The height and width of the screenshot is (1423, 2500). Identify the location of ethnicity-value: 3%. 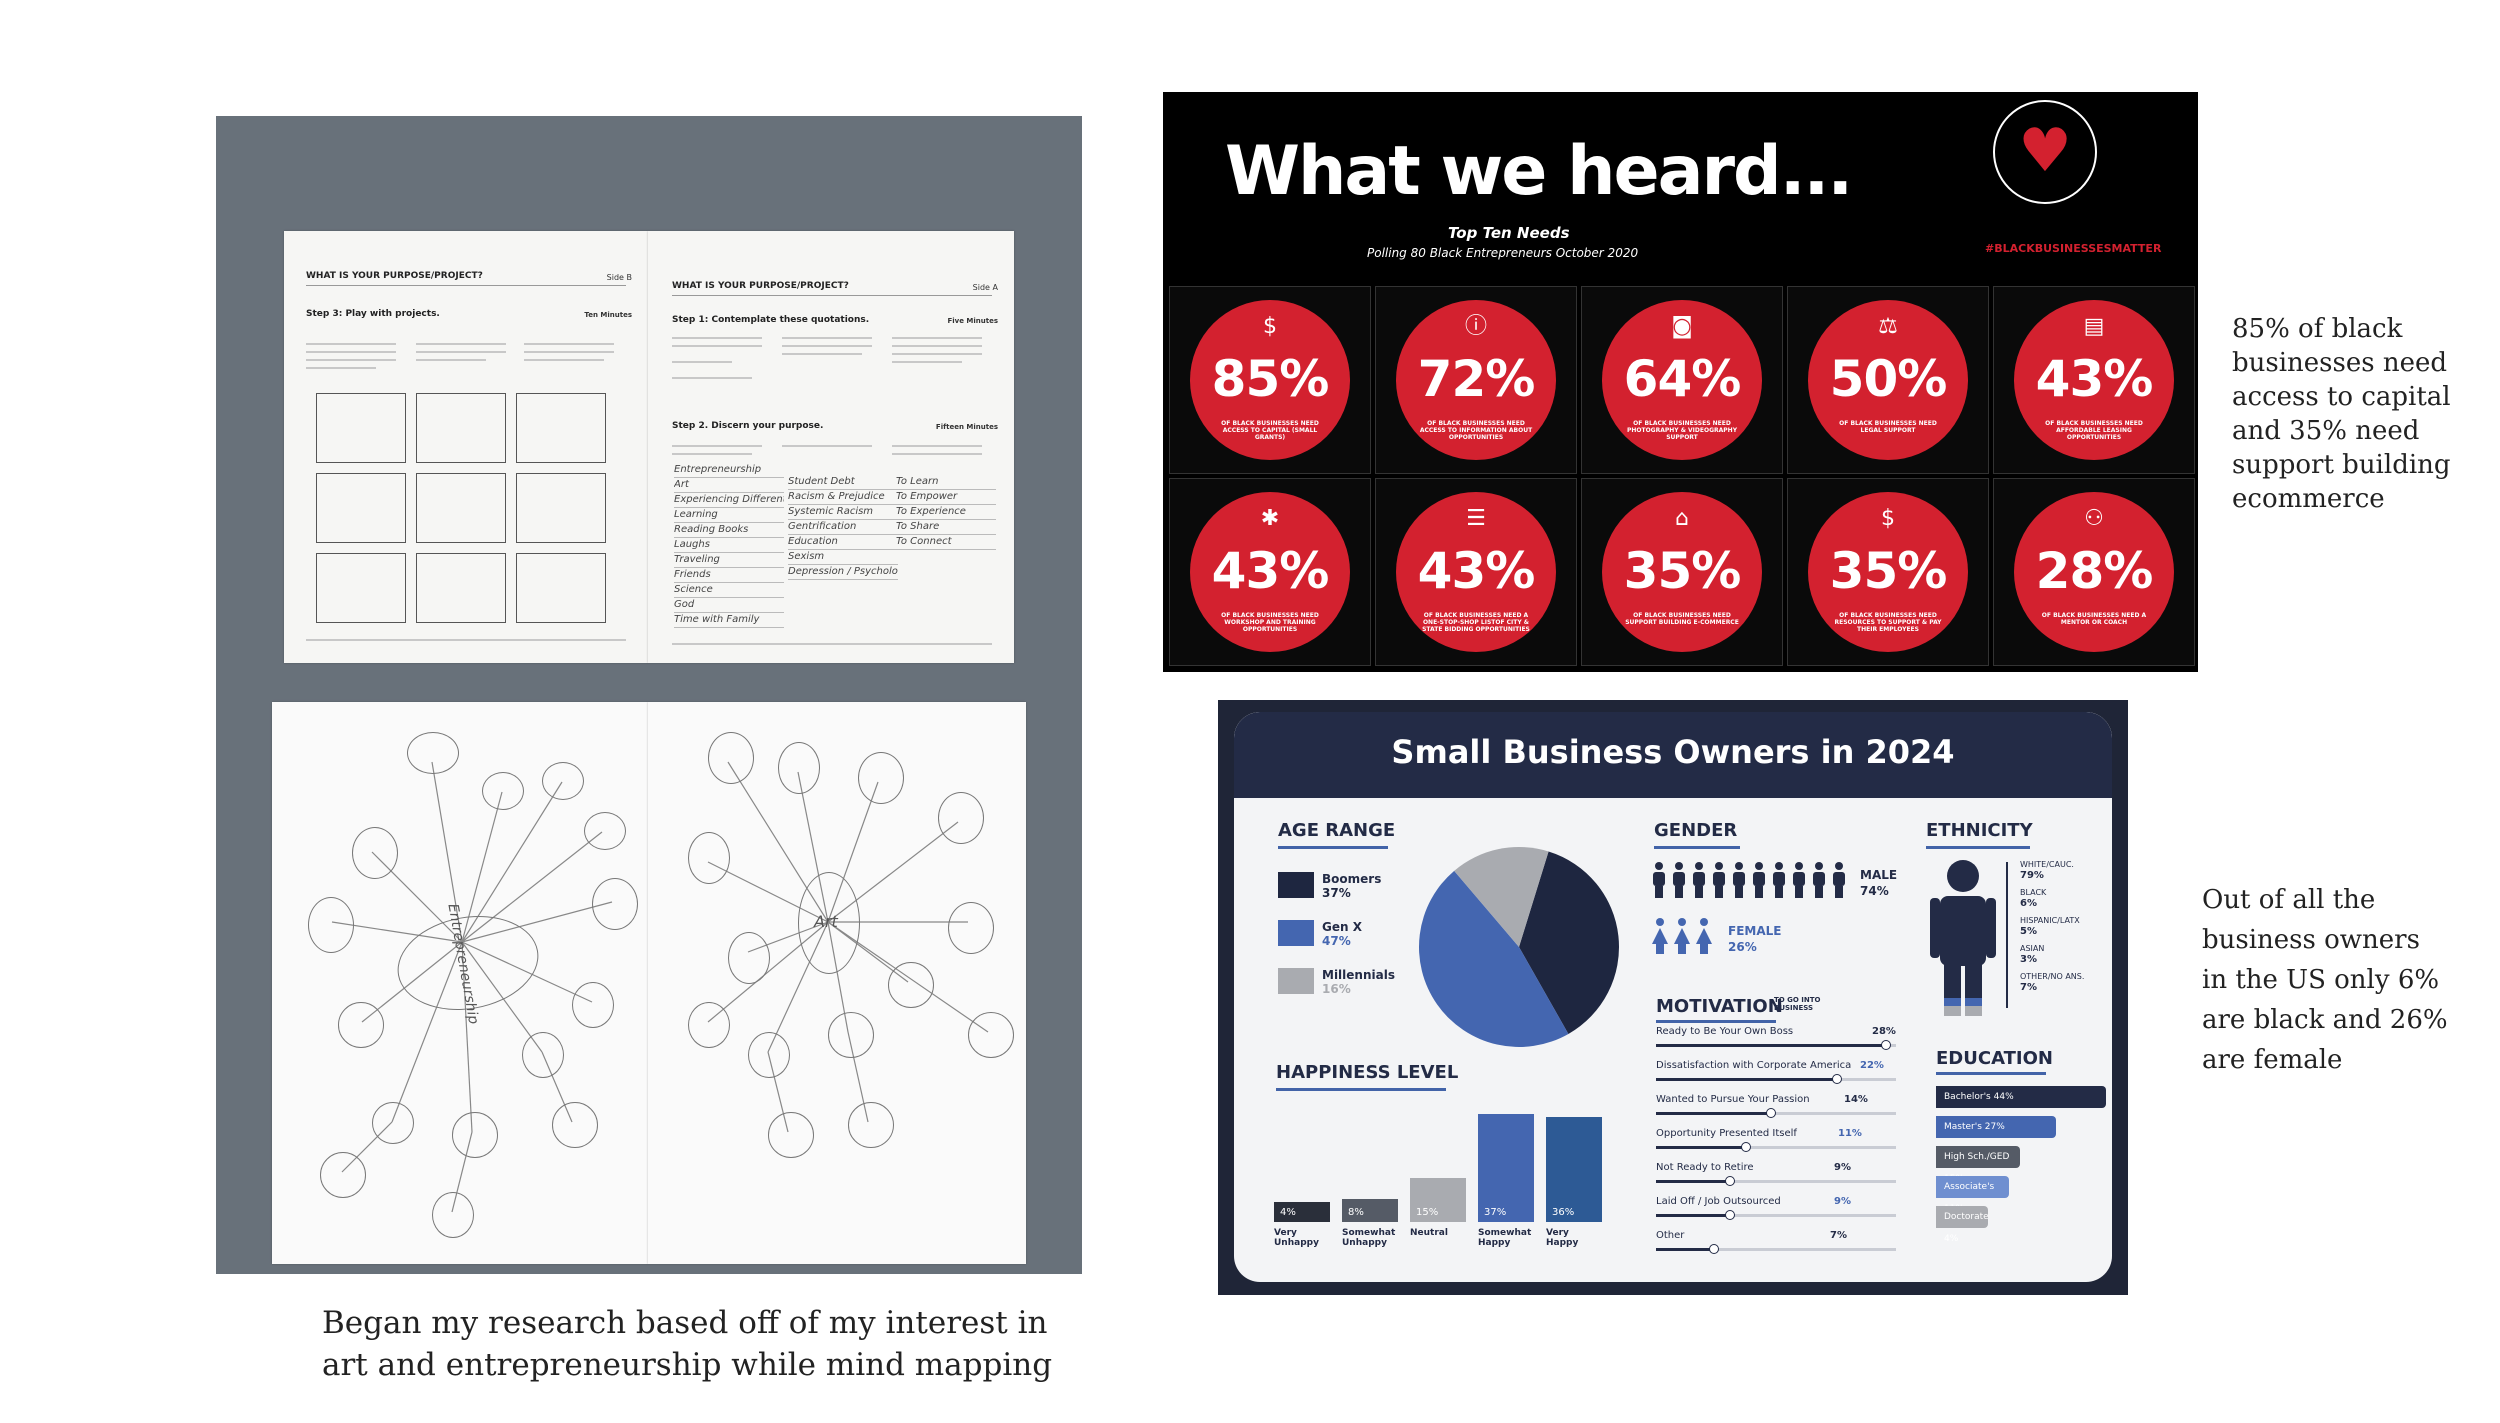
(2028, 959).